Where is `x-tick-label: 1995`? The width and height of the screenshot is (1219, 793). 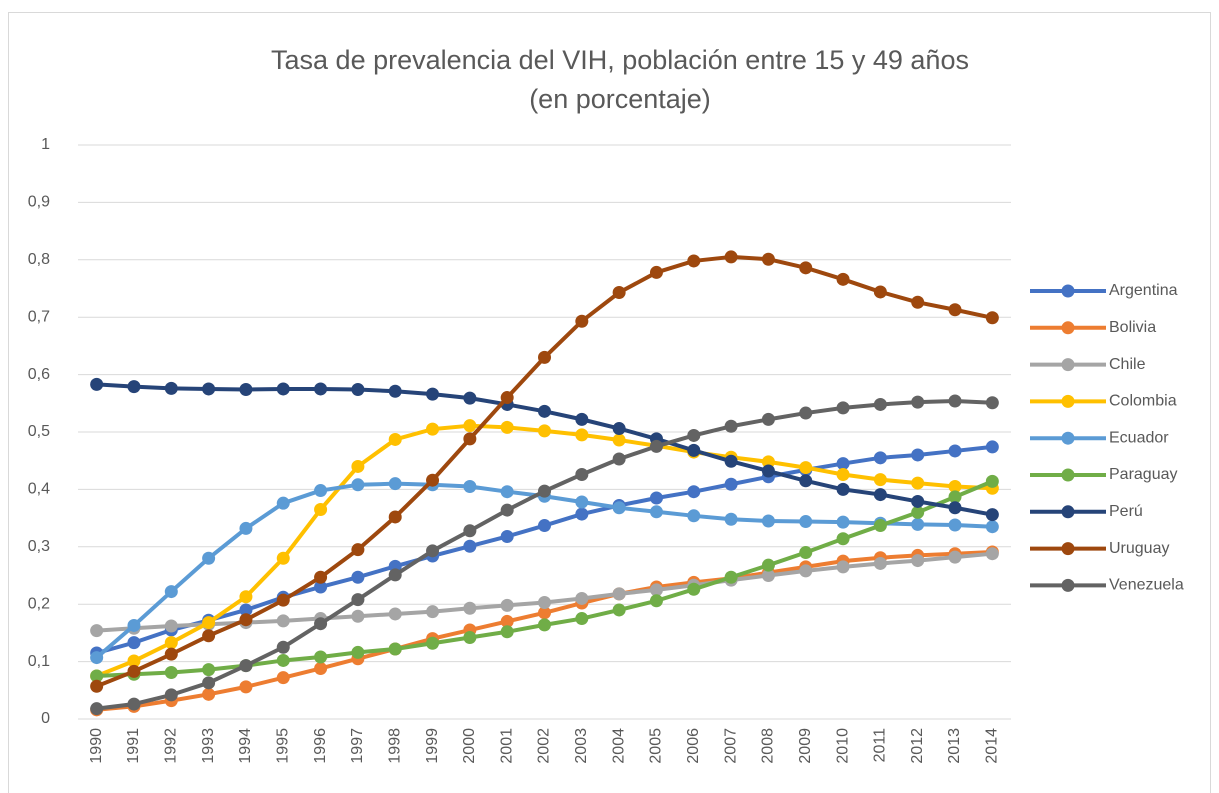 x-tick-label: 1995 is located at coordinates (282, 746).